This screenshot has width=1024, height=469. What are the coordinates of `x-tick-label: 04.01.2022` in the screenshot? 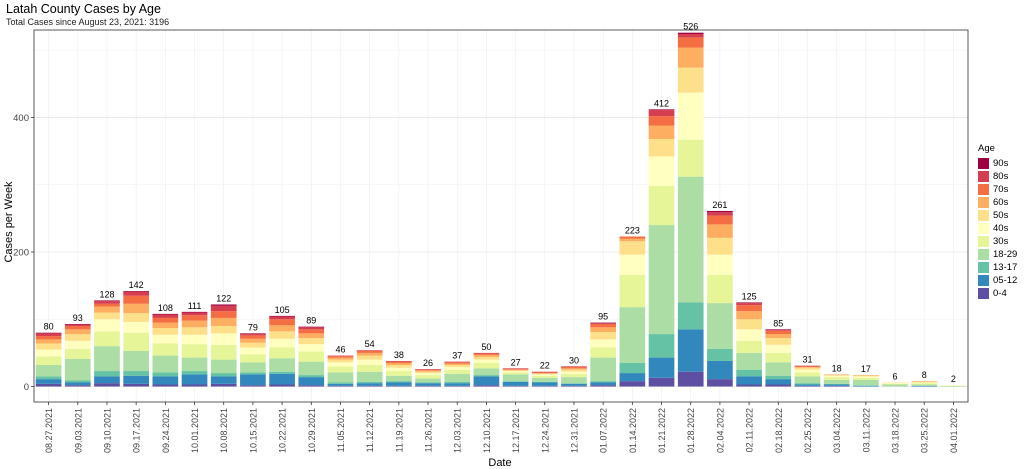 It's located at (954, 430).